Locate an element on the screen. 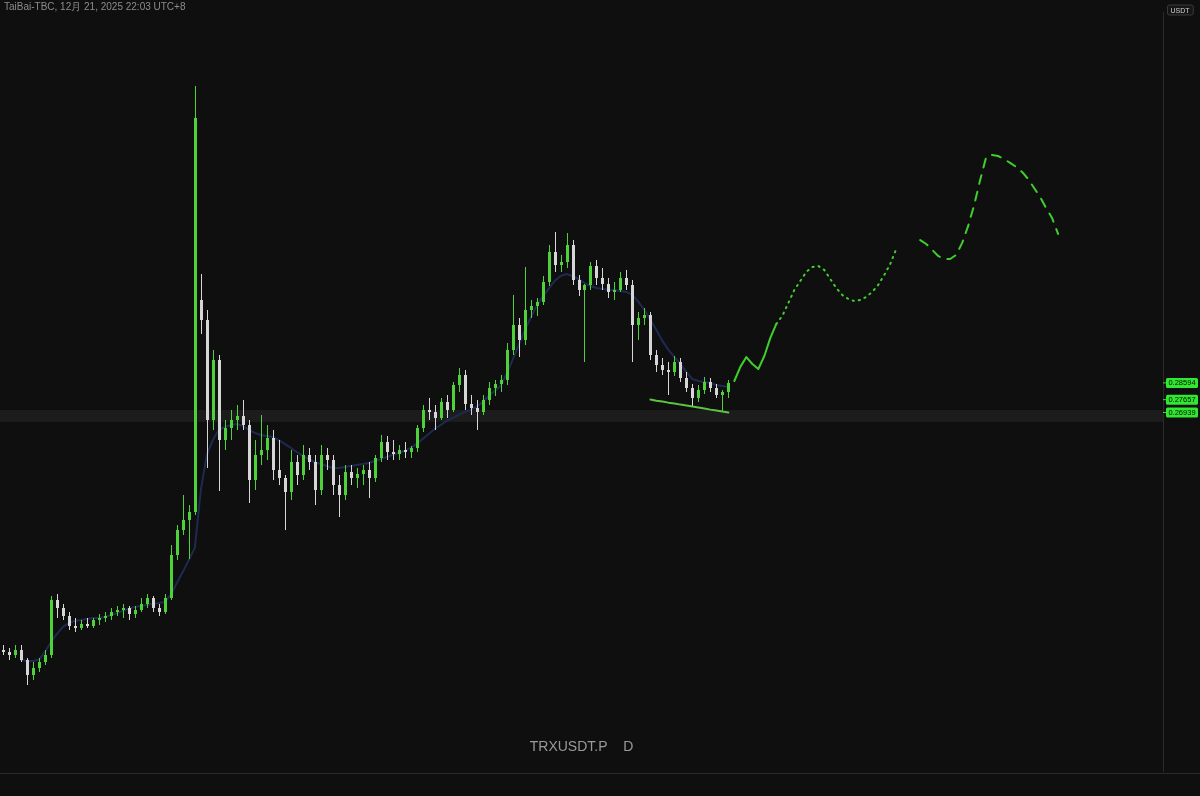 The height and width of the screenshot is (796, 1200). title: TRXUSDT.P D is located at coordinates (581, 746).